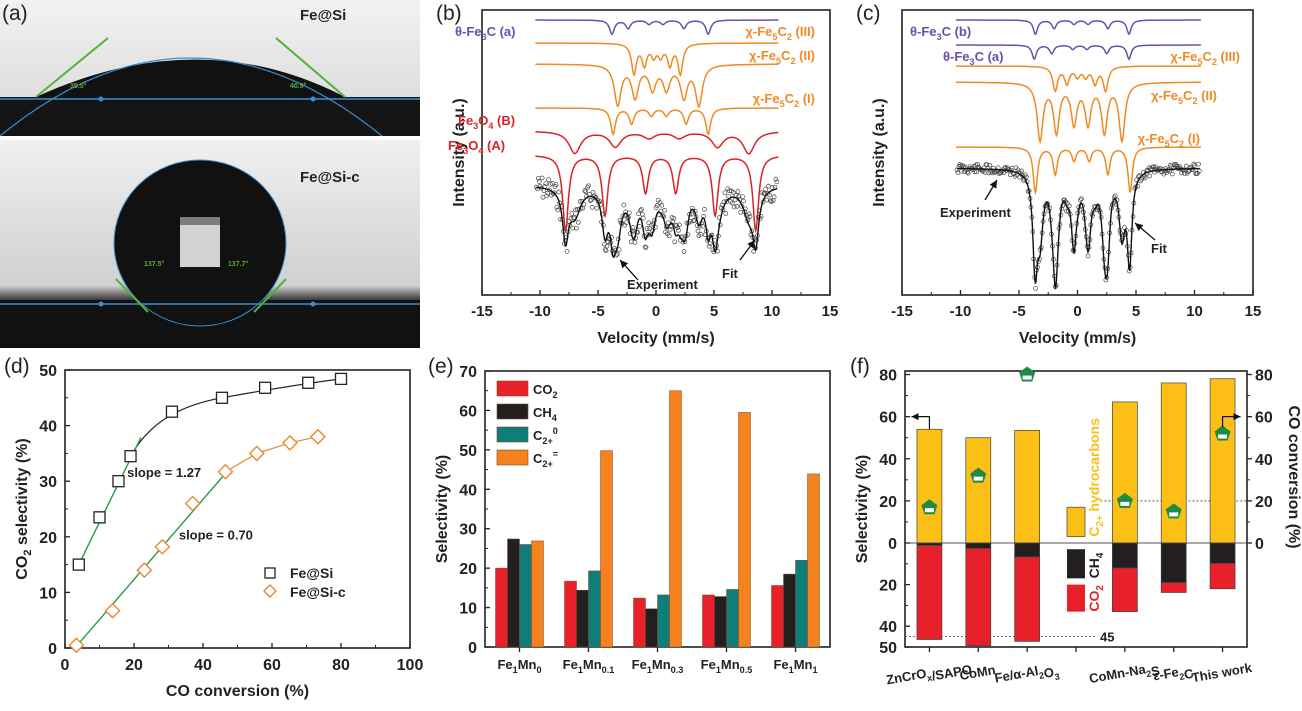  Describe the element at coordinates (589, 666) in the screenshot. I see `category-label: Fe1Mn0.1` at that location.